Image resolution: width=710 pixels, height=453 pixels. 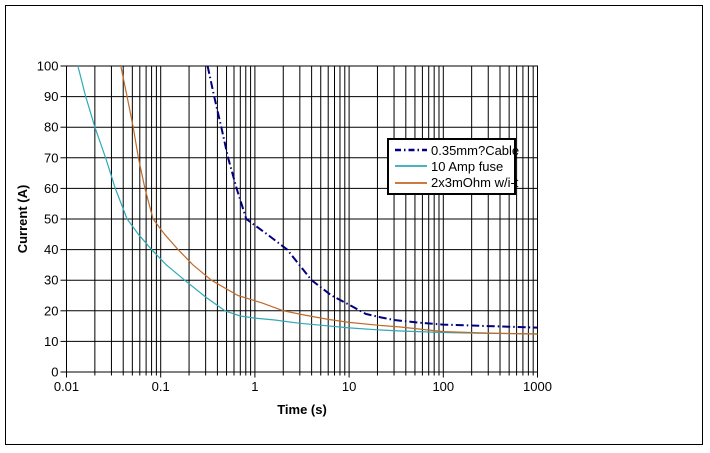 What do you see at coordinates (51, 341) in the screenshot?
I see `y-tick-label: 10` at bounding box center [51, 341].